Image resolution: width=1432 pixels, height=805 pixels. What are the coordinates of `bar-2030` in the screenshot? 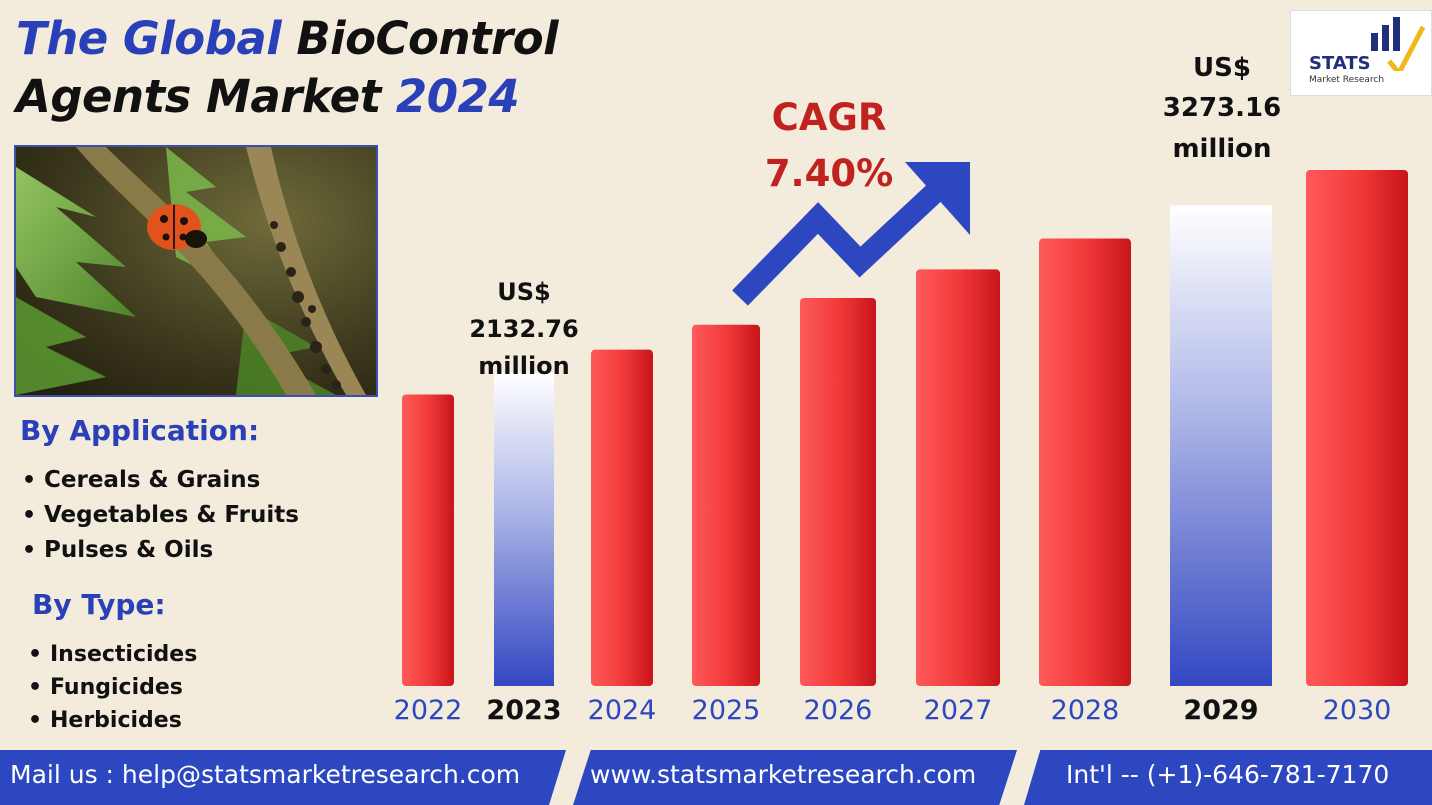 It's located at (1357, 428).